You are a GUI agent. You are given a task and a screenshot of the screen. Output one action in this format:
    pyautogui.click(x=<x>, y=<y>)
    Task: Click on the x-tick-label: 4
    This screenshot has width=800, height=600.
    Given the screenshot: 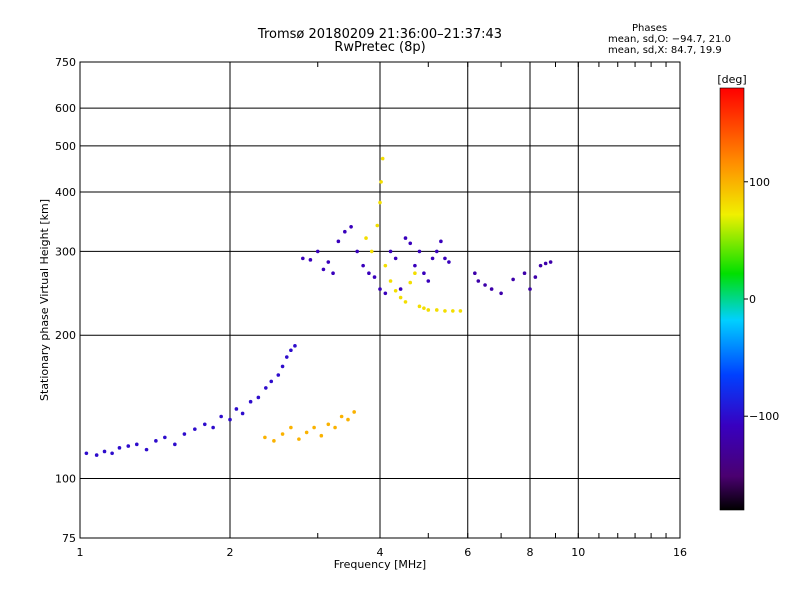 What is the action you would take?
    pyautogui.click(x=380, y=552)
    